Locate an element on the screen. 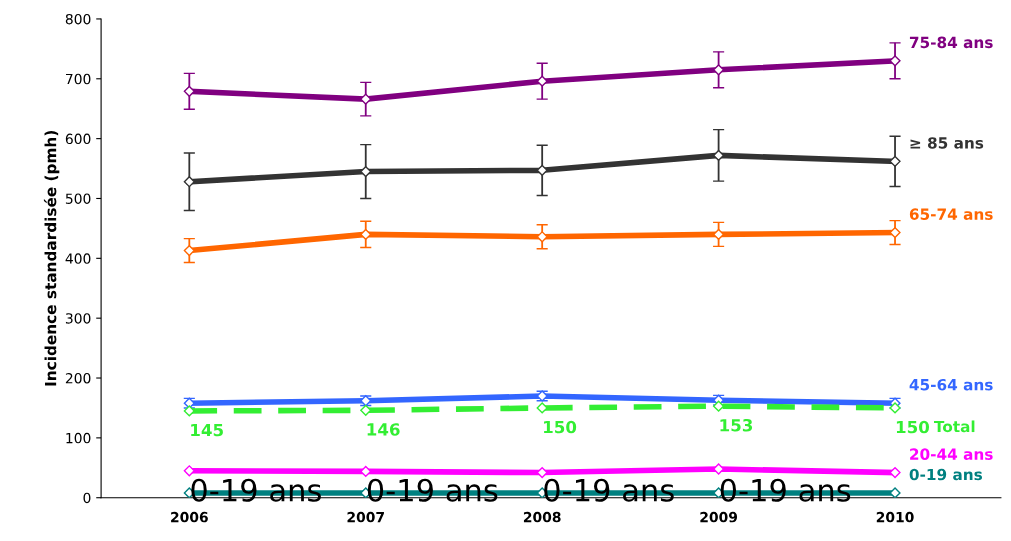  x-tick-label: 2008 is located at coordinates (542, 517).